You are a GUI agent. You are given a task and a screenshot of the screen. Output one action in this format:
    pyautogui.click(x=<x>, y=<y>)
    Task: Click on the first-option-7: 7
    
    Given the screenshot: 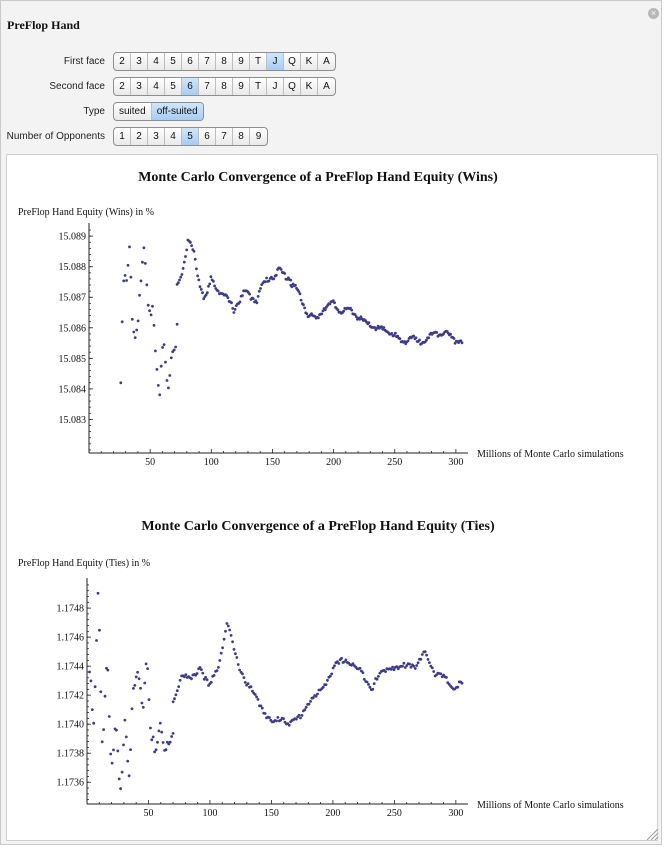 What is the action you would take?
    pyautogui.click(x=207, y=61)
    